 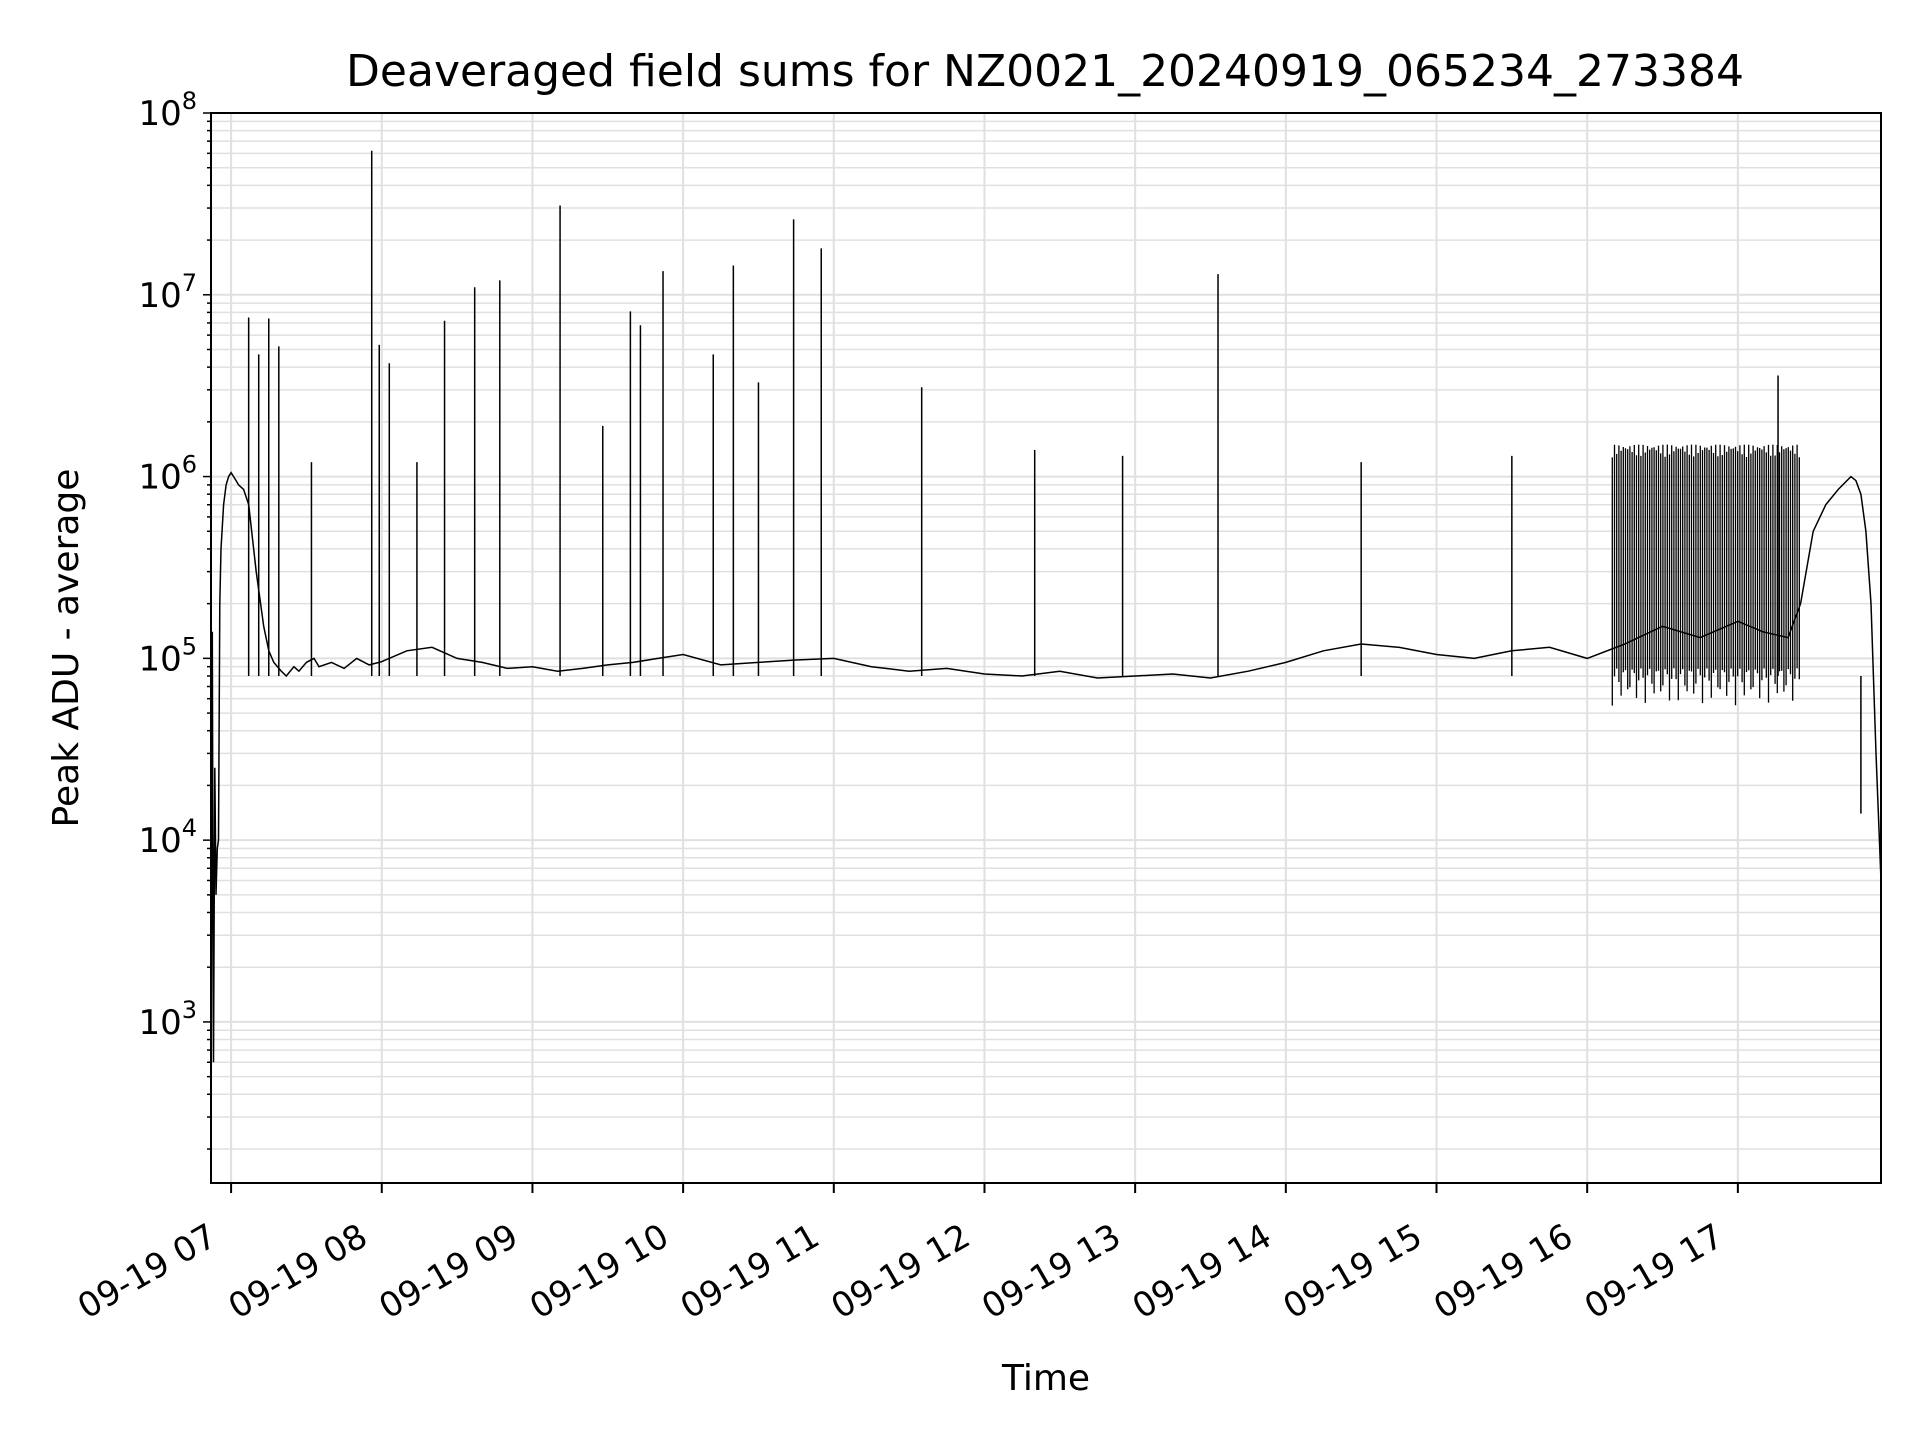 I want to click on y-tick-label: 10³, so click(x=167, y=1019).